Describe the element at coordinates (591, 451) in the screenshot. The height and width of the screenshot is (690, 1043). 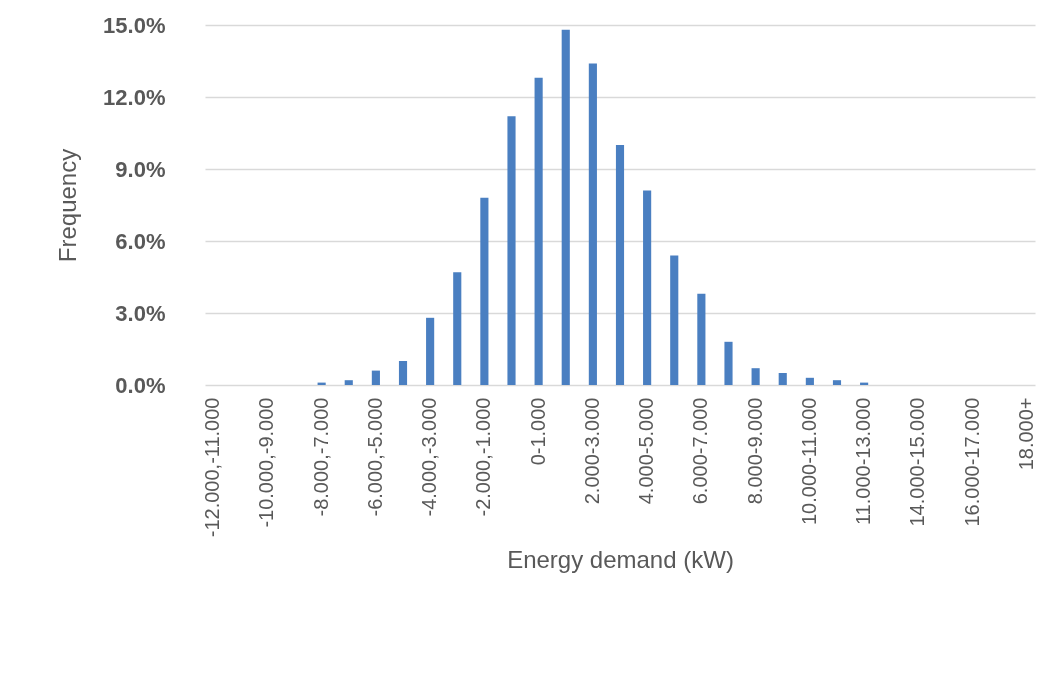
I see `x-tick-label: 2.000-3.000` at that location.